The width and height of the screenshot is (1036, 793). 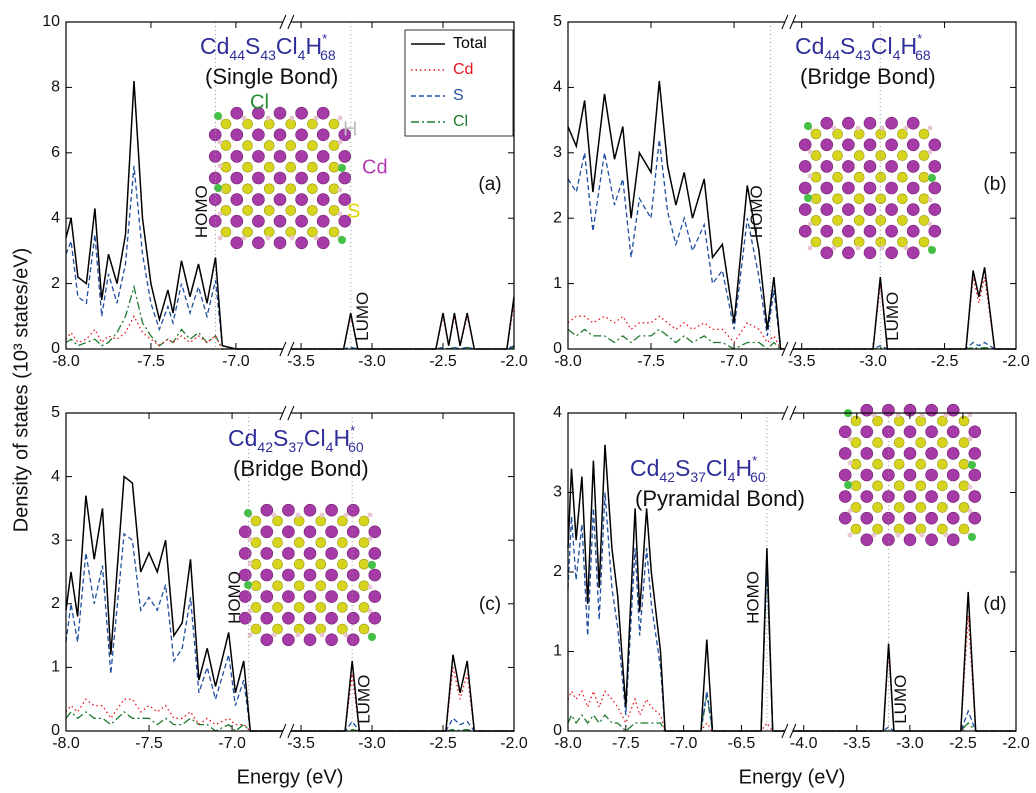 What do you see at coordinates (375, 167) in the screenshot?
I see `inset-label: Cd` at bounding box center [375, 167].